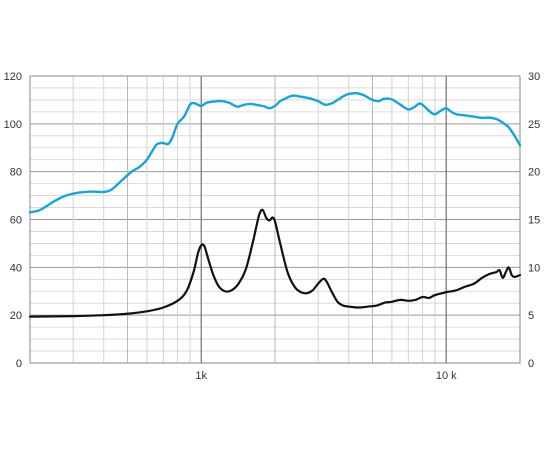  Describe the element at coordinates (531, 316) in the screenshot. I see `y-right-tick-label: 5` at that location.